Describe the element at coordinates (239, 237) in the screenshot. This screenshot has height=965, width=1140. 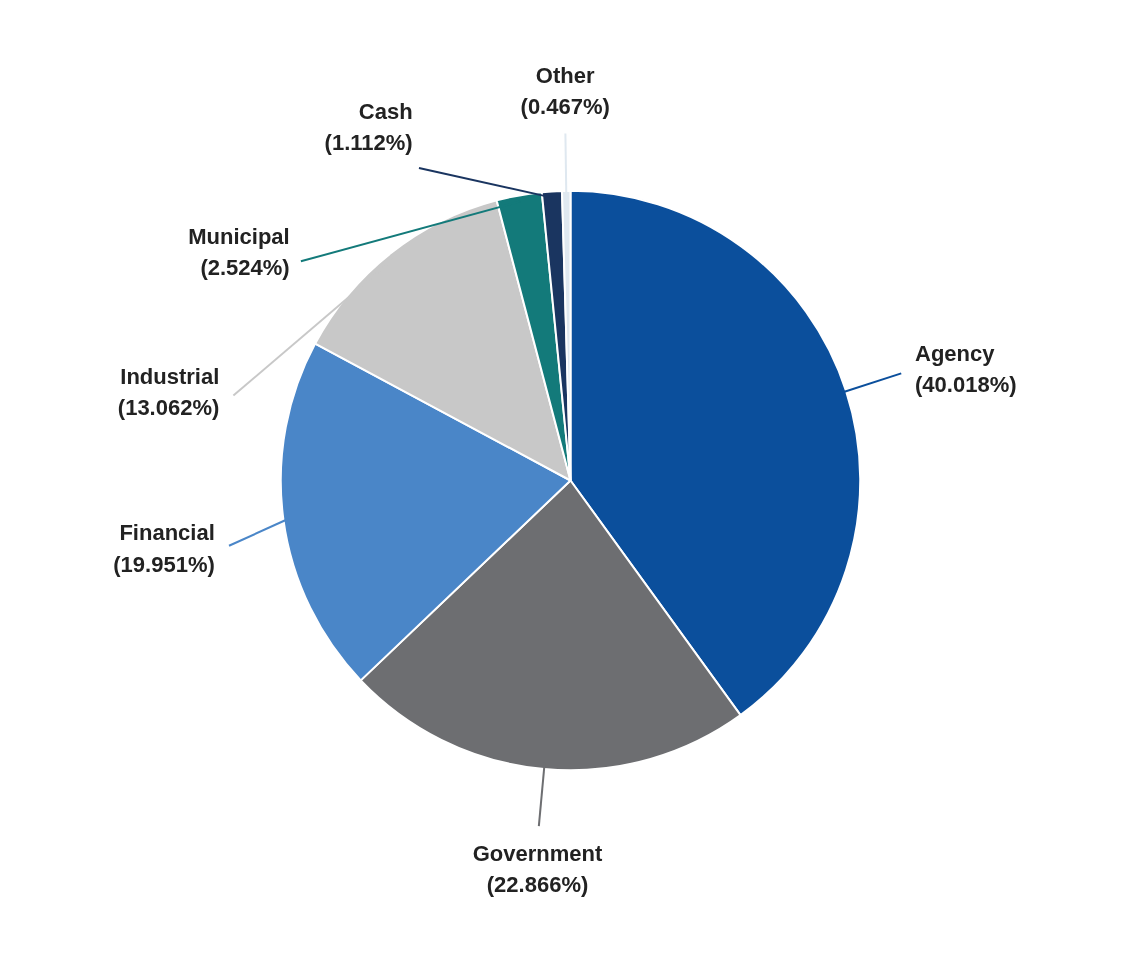
I see `slice-label: Municipal` at that location.